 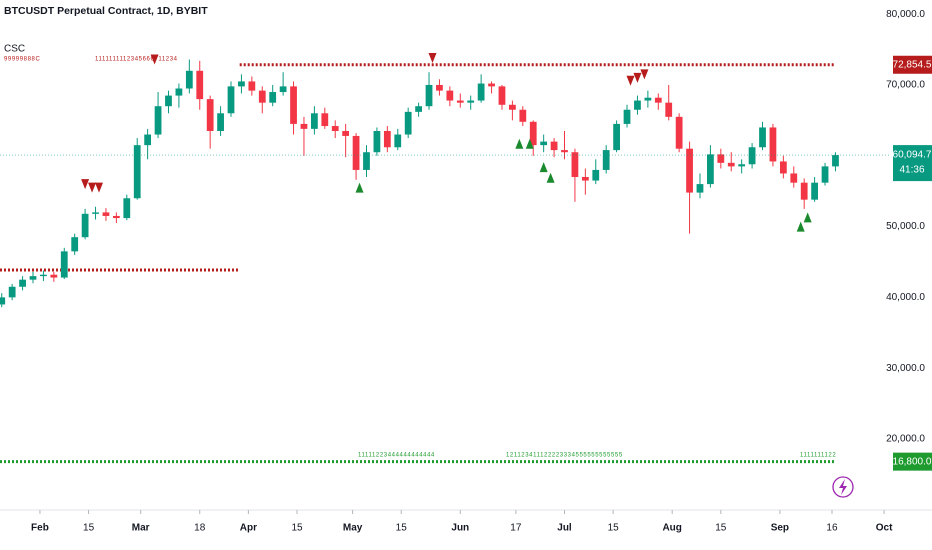 I want to click on price-label: 72,854.5, so click(x=912, y=64).